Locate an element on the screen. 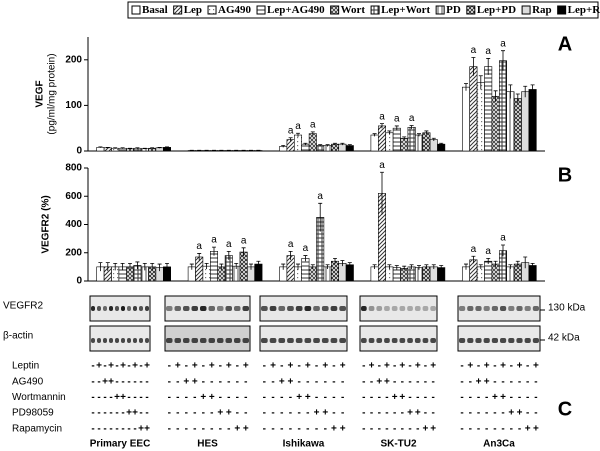 This screenshot has width=600, height=451. y-tick-label: 200 is located at coordinates (73, 59).